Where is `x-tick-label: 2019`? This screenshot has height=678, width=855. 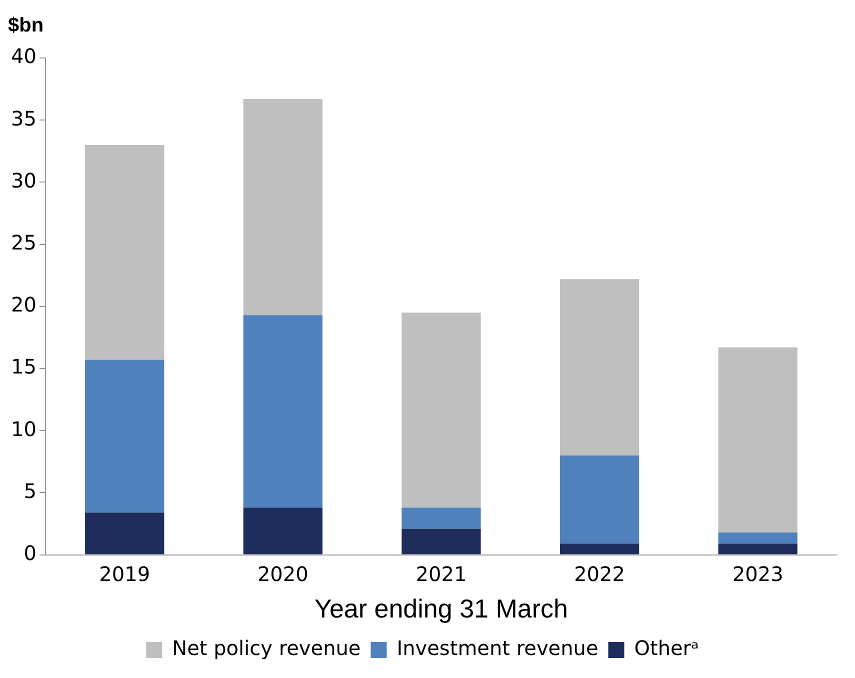 x-tick-label: 2019 is located at coordinates (124, 574).